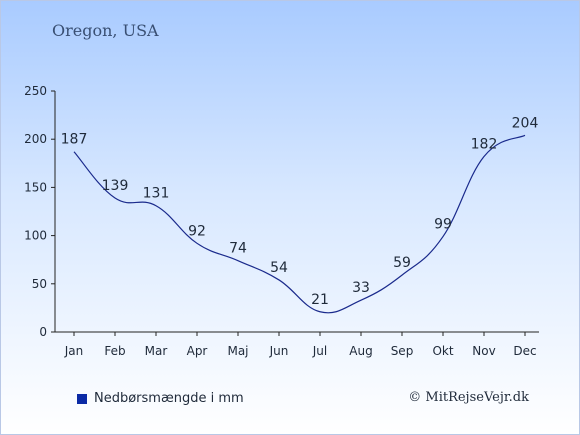 This screenshot has height=435, width=580. What do you see at coordinates (39, 284) in the screenshot?
I see `y-tick-label: 50` at bounding box center [39, 284].